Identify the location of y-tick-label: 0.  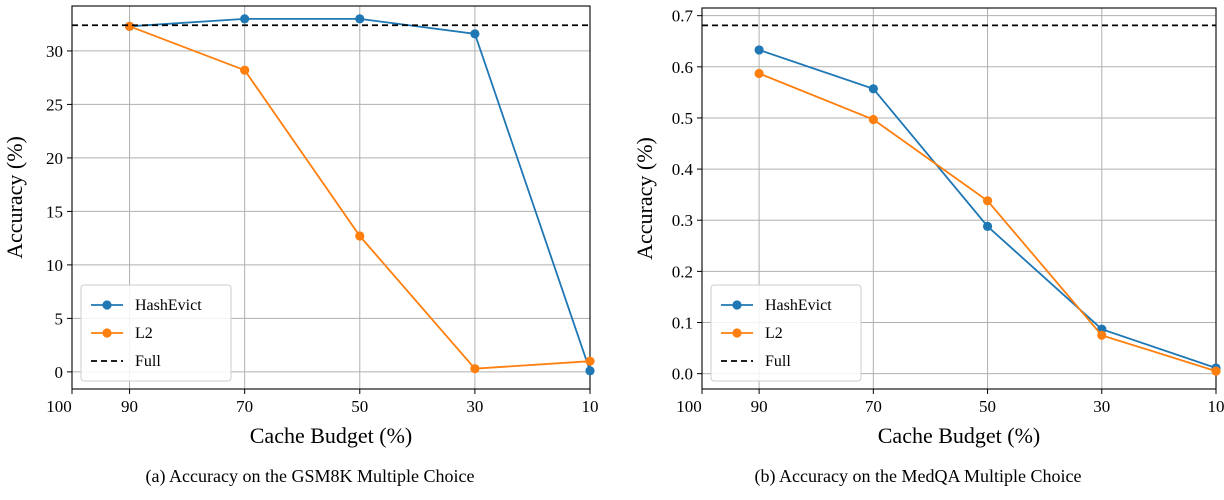
(59, 372).